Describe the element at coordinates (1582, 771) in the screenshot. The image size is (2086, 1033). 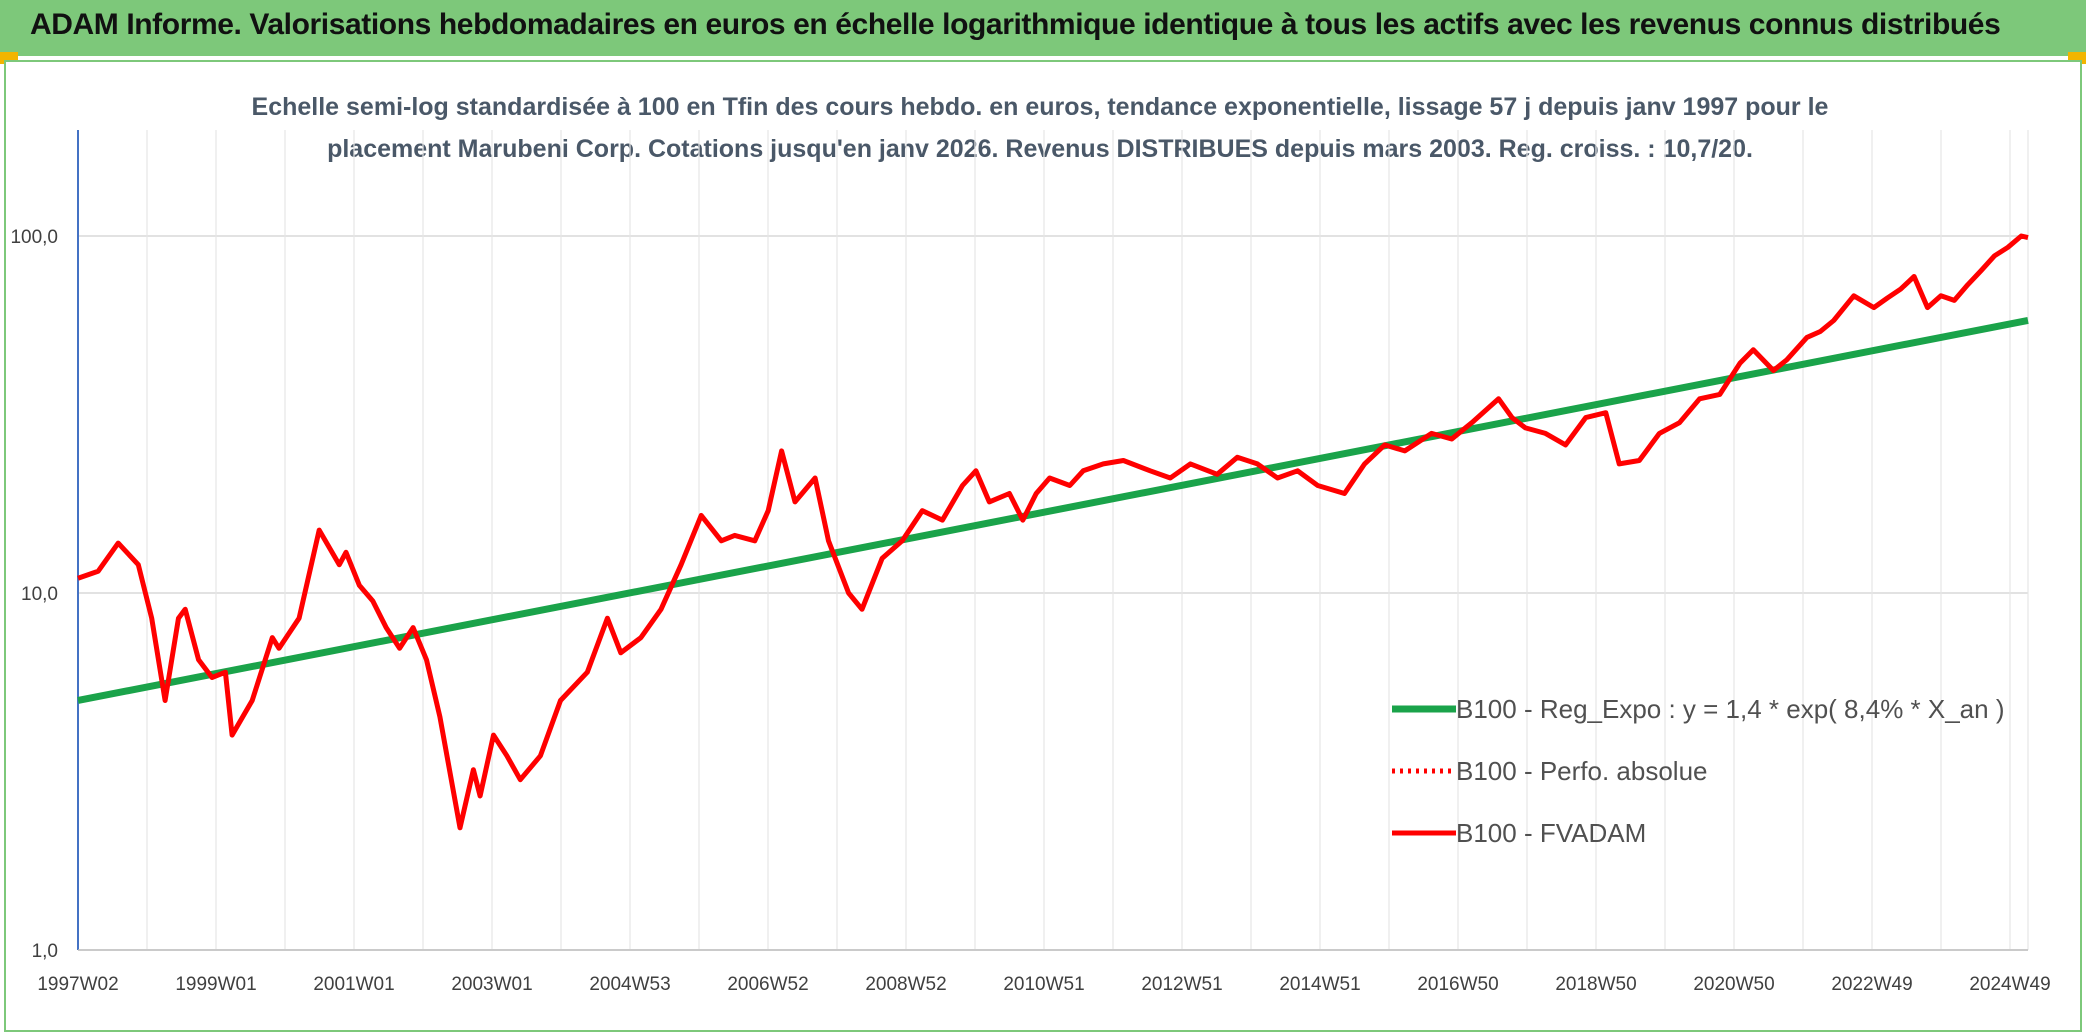
I see `legend-label: B100 - Perfo. absolue` at that location.